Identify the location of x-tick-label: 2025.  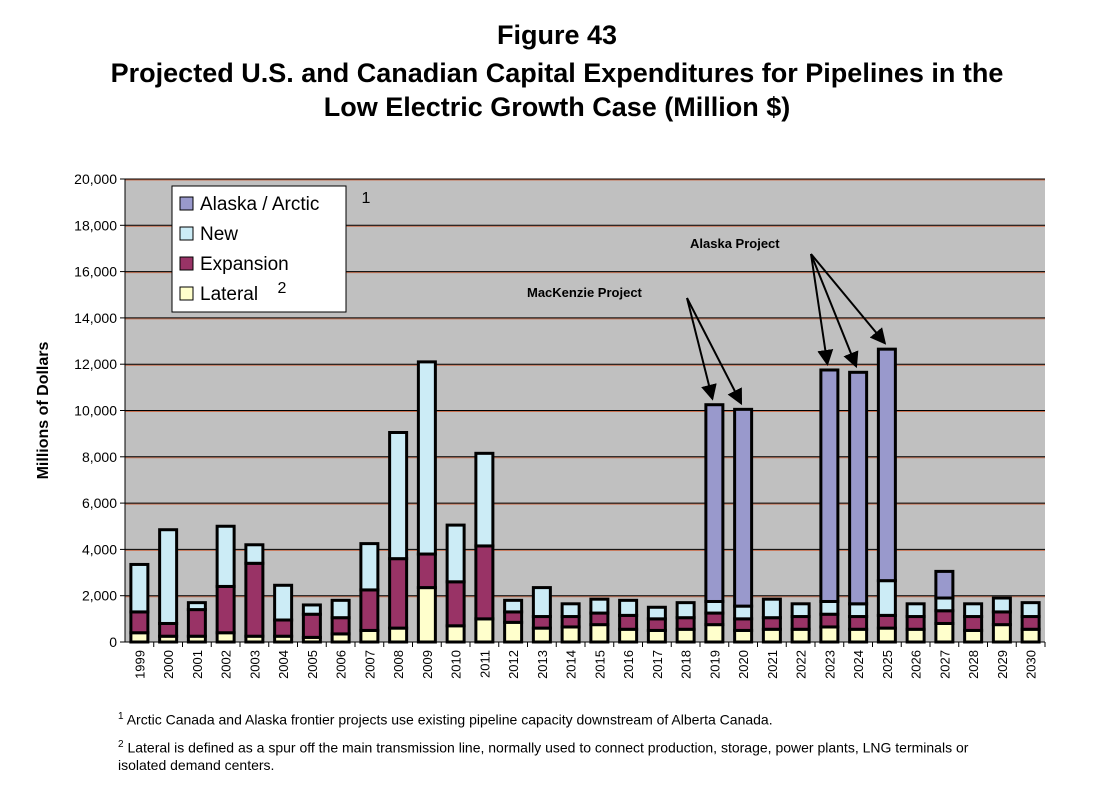
(887, 664).